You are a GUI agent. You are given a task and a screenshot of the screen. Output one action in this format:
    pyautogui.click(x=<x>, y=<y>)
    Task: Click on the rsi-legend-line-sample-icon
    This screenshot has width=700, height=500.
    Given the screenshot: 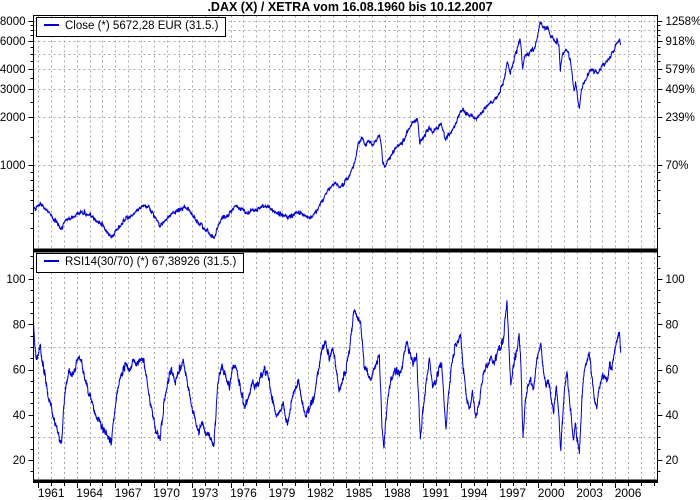 What is the action you would take?
    pyautogui.click(x=51, y=260)
    